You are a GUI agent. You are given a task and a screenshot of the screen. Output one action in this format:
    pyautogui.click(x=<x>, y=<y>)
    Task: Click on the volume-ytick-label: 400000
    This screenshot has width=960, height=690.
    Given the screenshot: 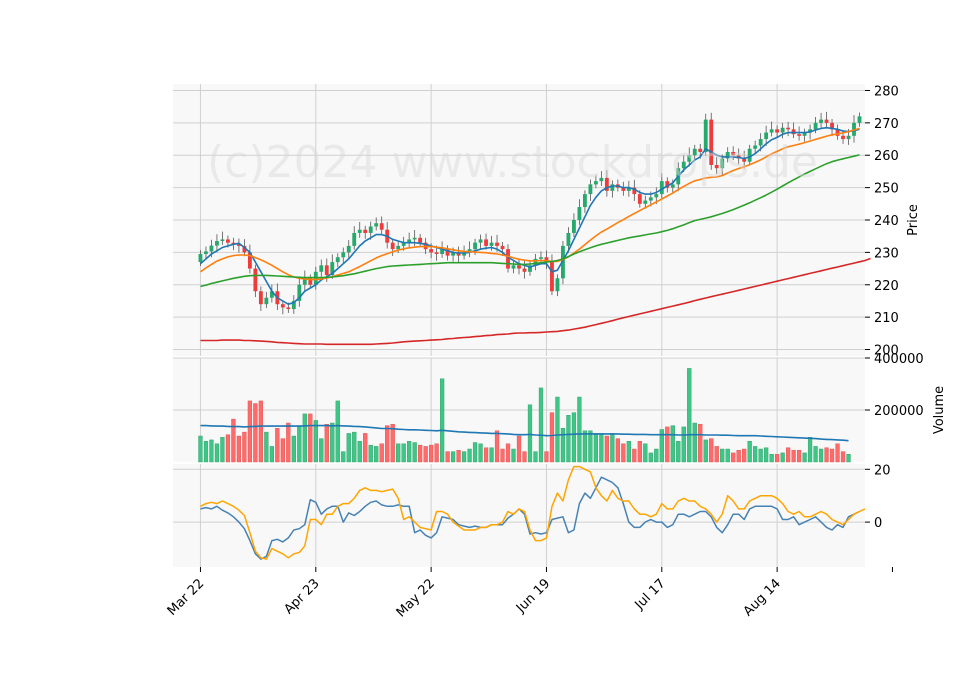 What is the action you would take?
    pyautogui.click(x=899, y=359)
    